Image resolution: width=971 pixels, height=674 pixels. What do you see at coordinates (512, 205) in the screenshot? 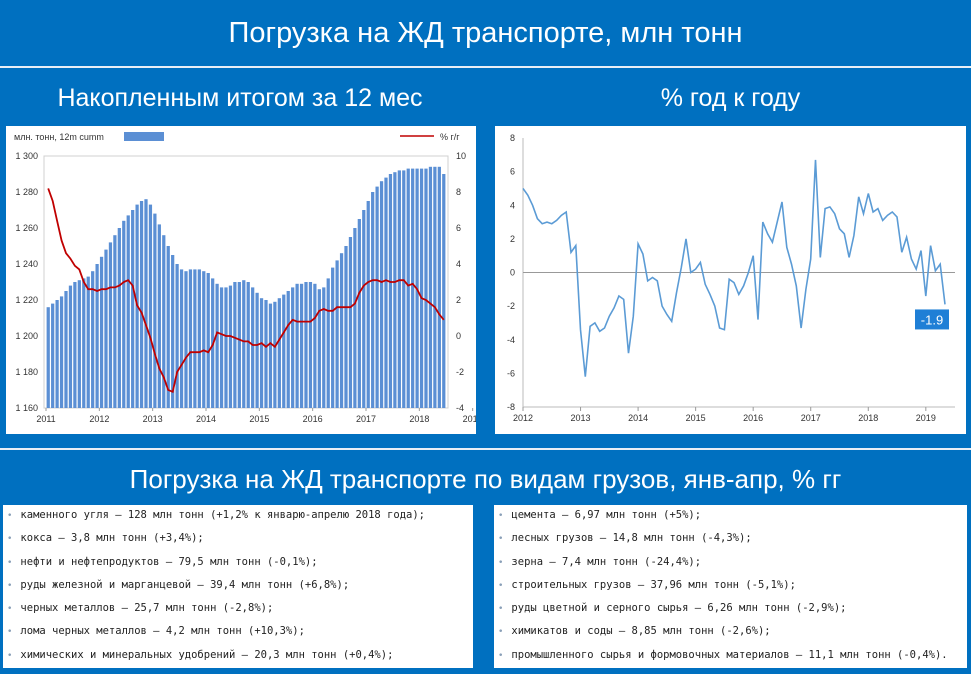
I see `y-tick-label: 4` at bounding box center [512, 205].